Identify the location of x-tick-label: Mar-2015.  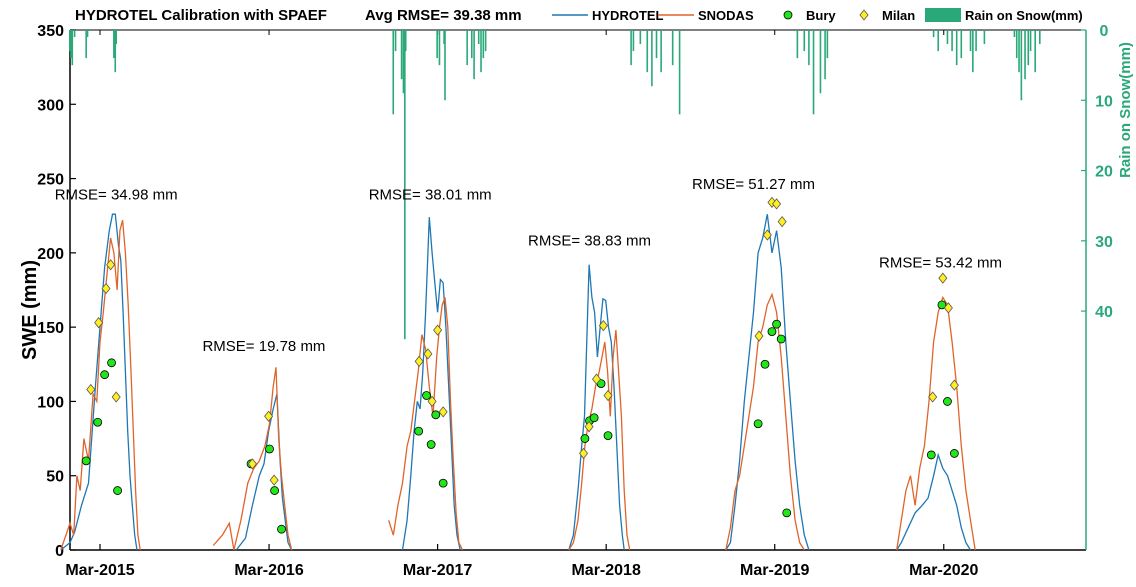
(99, 570).